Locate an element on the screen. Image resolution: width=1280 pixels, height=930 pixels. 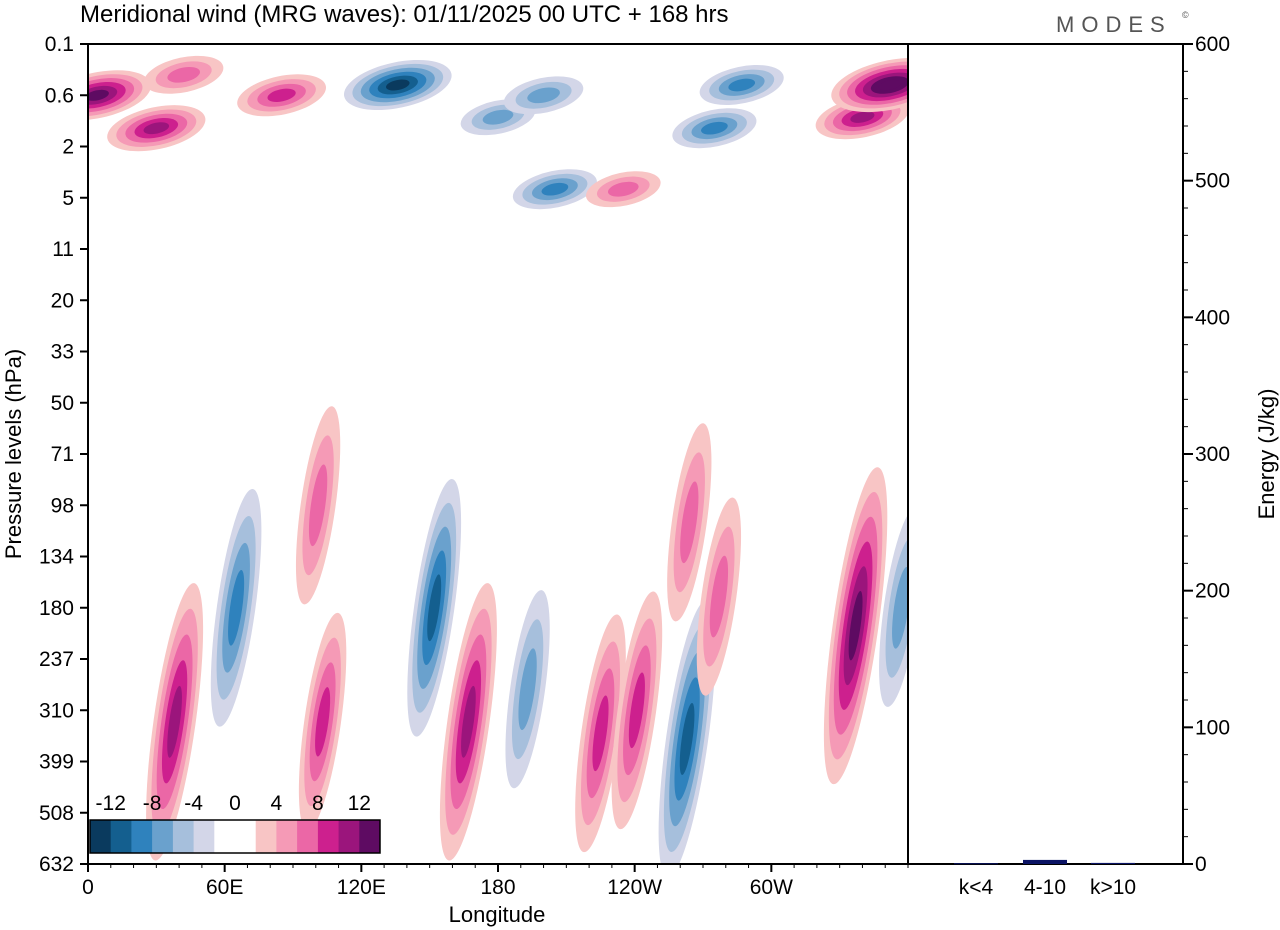
colorbar: -12 -8 -4 0 4 8 12 is located at coordinates (235, 823).